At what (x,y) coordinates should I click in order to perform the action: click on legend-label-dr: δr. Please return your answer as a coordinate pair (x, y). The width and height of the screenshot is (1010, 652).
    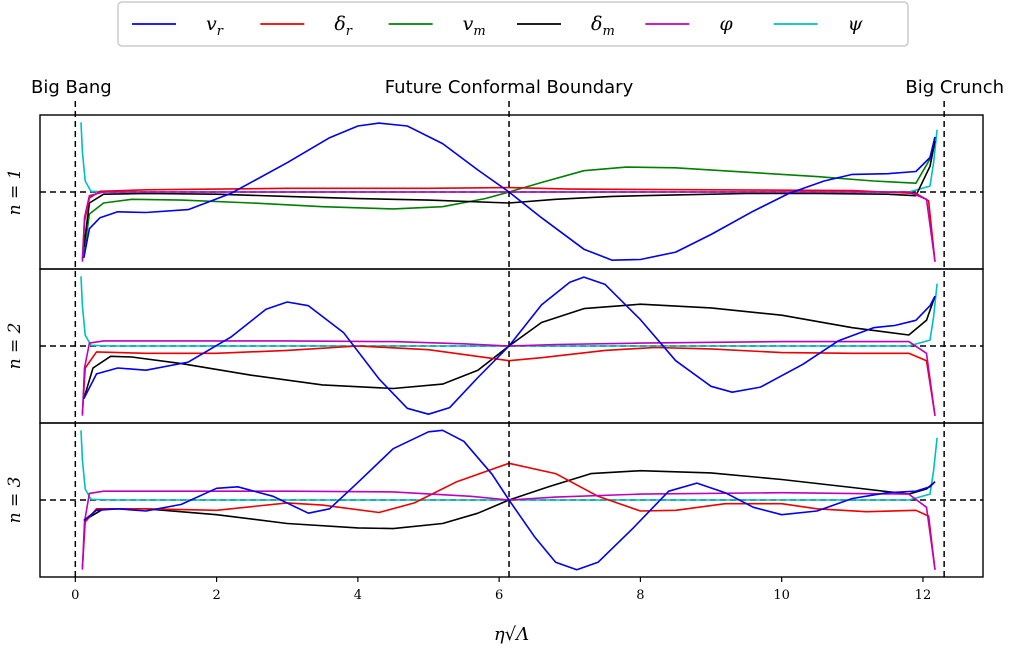
    Looking at the image, I should click on (343, 26).